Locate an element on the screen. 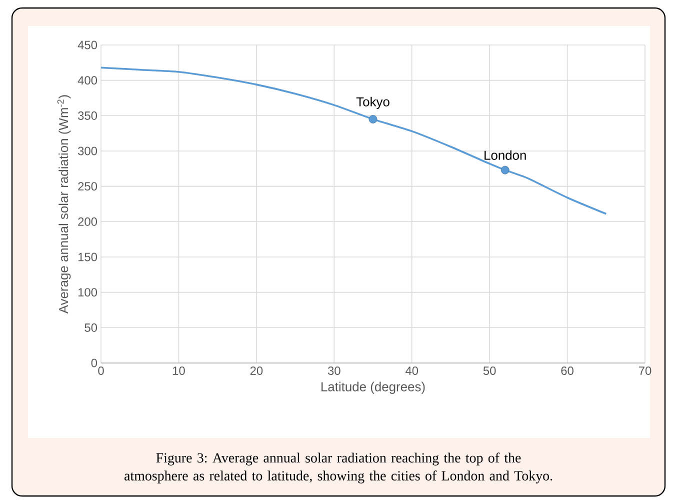  y-axis-title: Average annual solar radiation (Wm$^{-2}$) is located at coordinates (64, 204).